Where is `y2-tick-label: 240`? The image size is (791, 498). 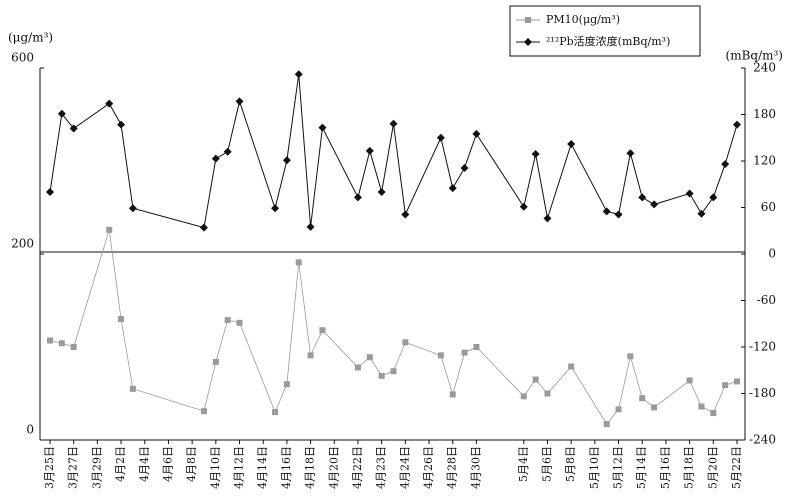
y2-tick-label: 240 is located at coordinates (764, 68).